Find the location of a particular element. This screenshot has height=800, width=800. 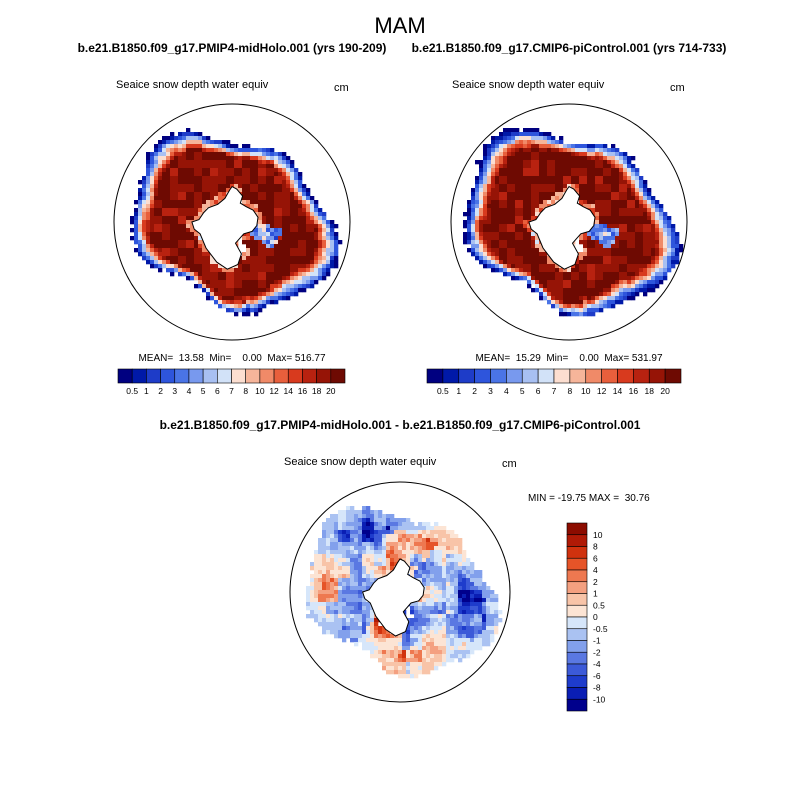

colorbar-box is located at coordinates (578, 376).